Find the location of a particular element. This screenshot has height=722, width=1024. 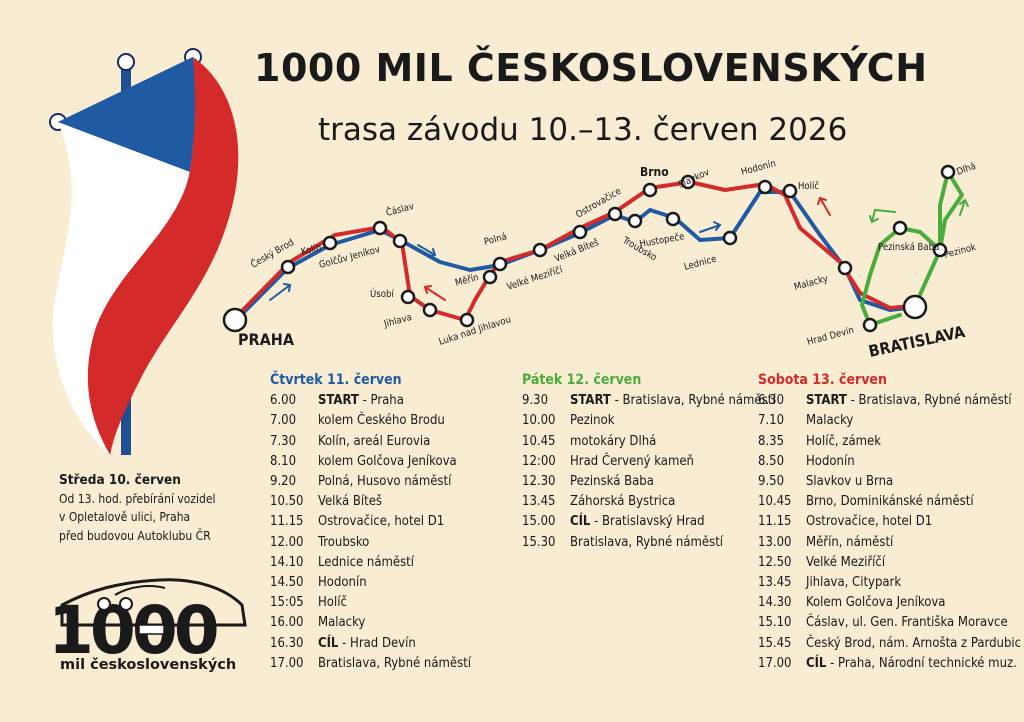

schedule-description: Hodonín is located at coordinates (830, 462).